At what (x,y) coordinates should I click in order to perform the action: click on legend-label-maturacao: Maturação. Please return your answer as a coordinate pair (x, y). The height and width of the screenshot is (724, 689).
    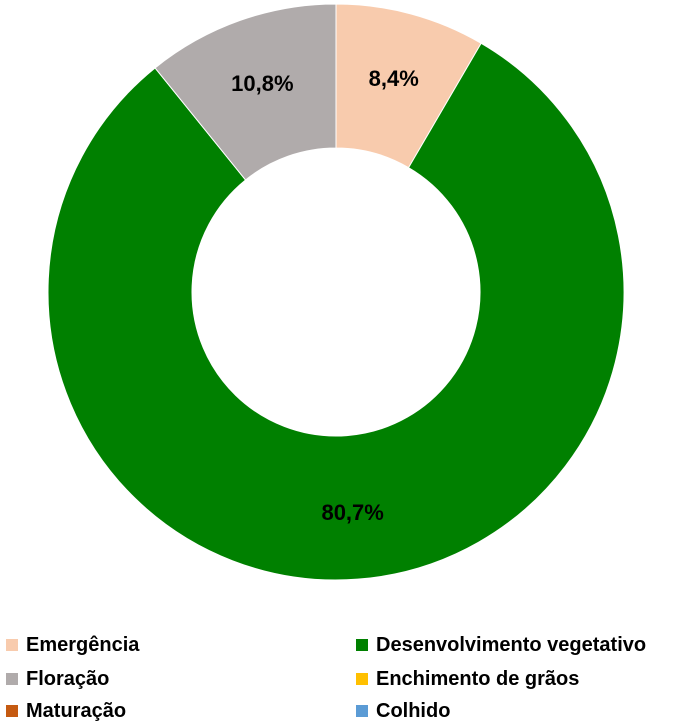
    Looking at the image, I should click on (76, 710).